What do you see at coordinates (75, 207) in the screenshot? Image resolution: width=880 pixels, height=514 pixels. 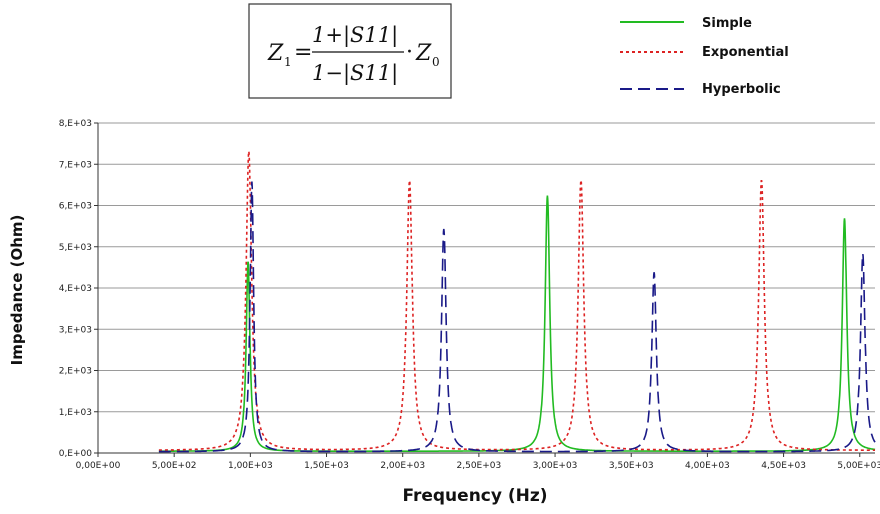 I see `y-tick-label: 6,E+03` at bounding box center [75, 207].